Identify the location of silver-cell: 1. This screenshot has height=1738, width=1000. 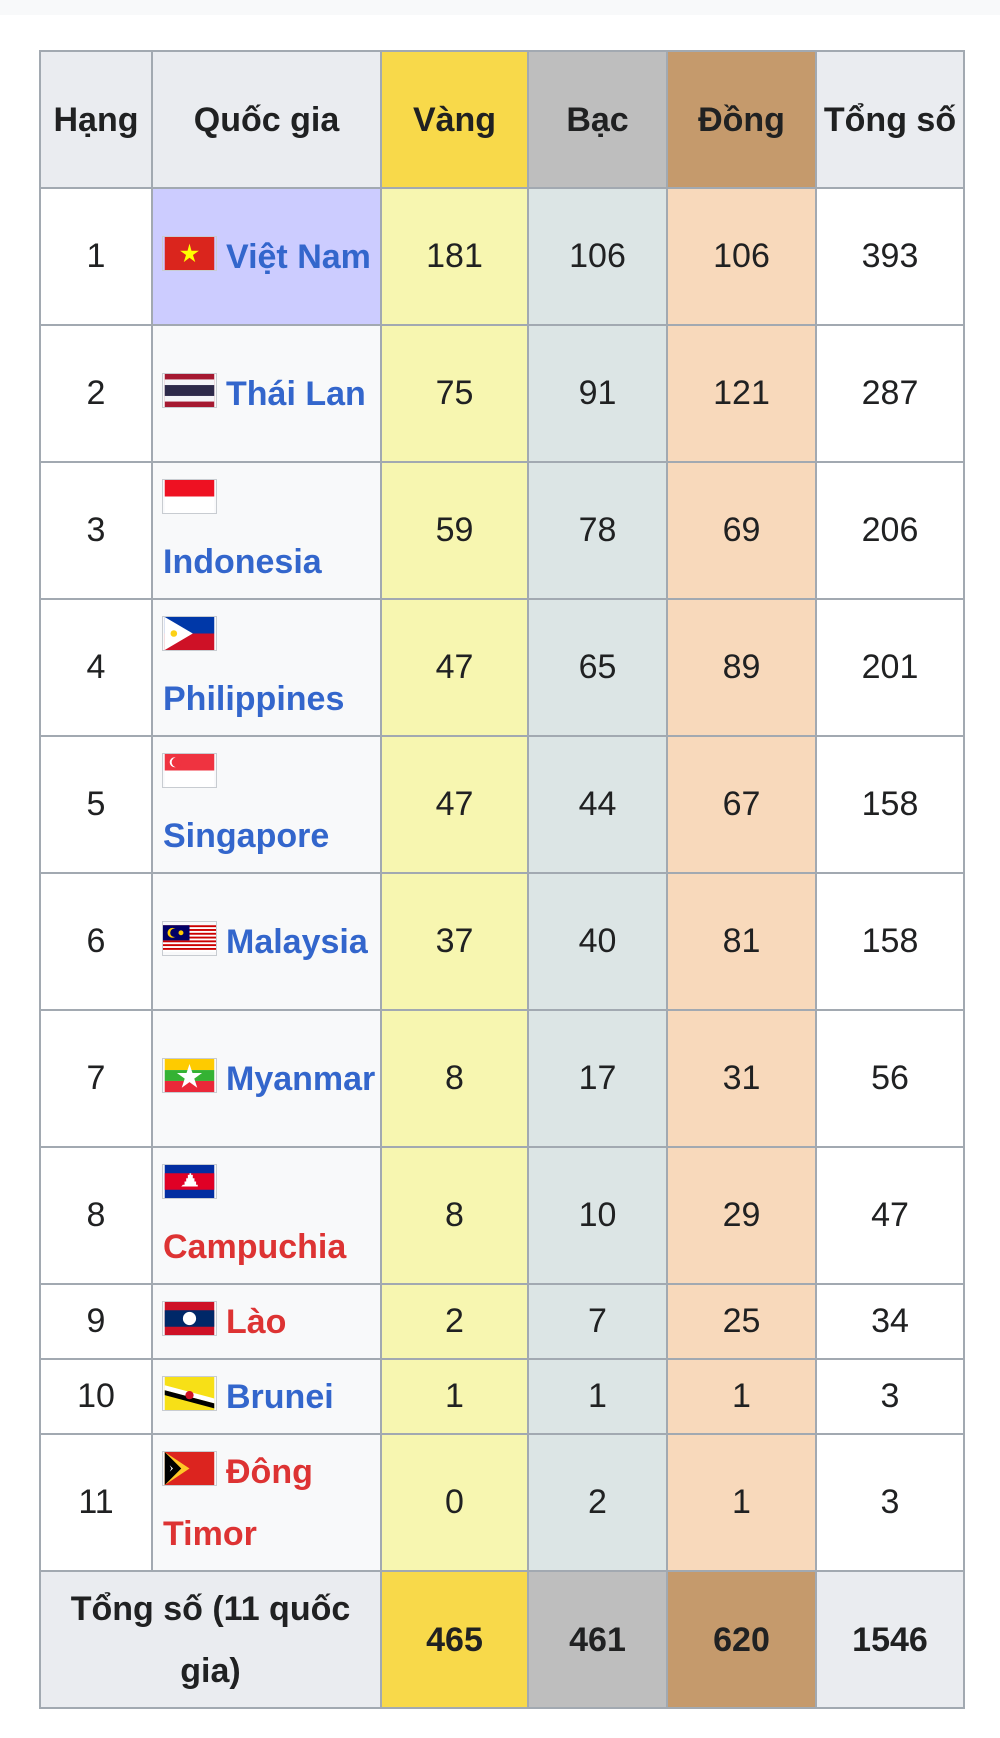
(597, 1396).